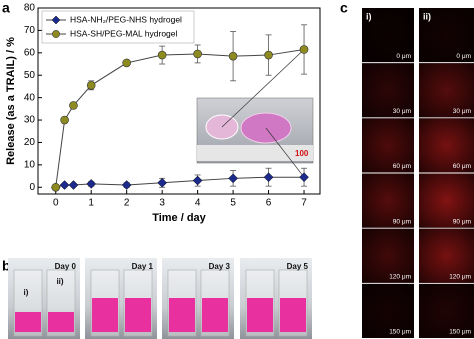 This screenshot has height=339, width=474. I want to click on x-axis-label: Time / day, so click(179, 218).